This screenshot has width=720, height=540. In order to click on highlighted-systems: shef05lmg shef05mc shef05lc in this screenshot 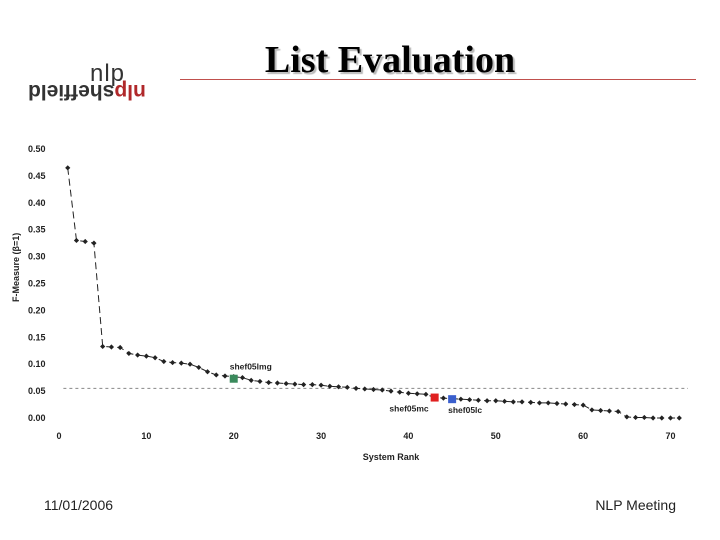, I will do `click(355, 388)`.